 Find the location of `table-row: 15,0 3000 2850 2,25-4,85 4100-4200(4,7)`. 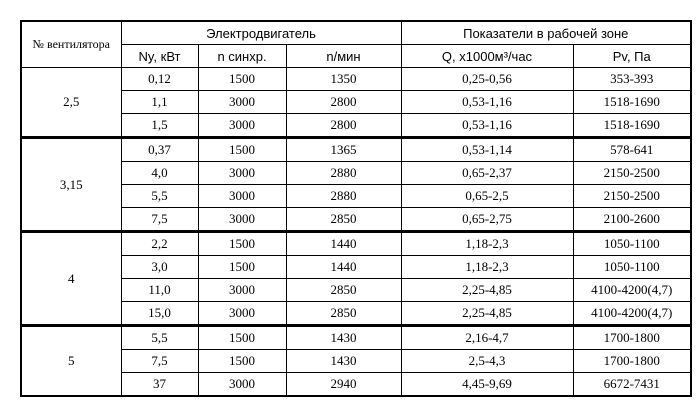

table-row: 15,0 3000 2850 2,25-4,85 4100-4200(4,7) is located at coordinates (356, 313).